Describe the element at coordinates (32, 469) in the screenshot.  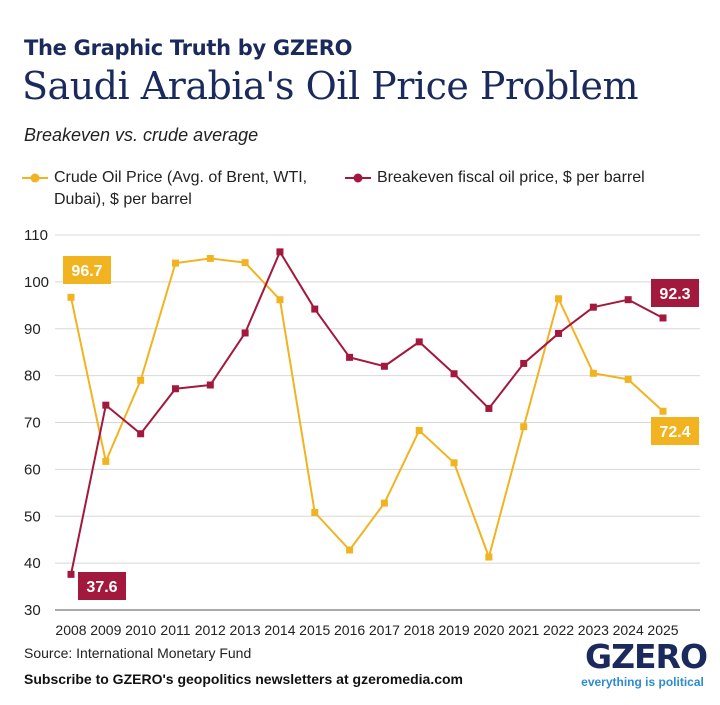
I see `y-tick-label: 60` at that location.